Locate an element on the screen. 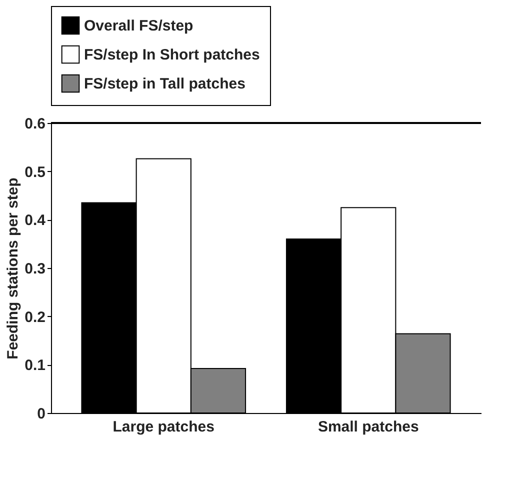 This screenshot has width=513, height=493. y-tick-label: 0.6 is located at coordinates (35, 124).